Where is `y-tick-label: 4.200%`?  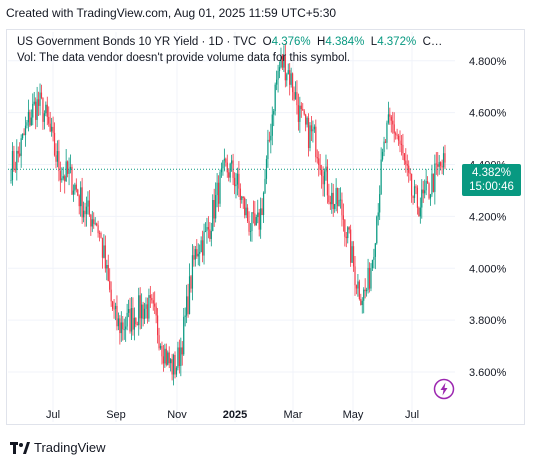 y-tick-label: 4.200% is located at coordinates (488, 217).